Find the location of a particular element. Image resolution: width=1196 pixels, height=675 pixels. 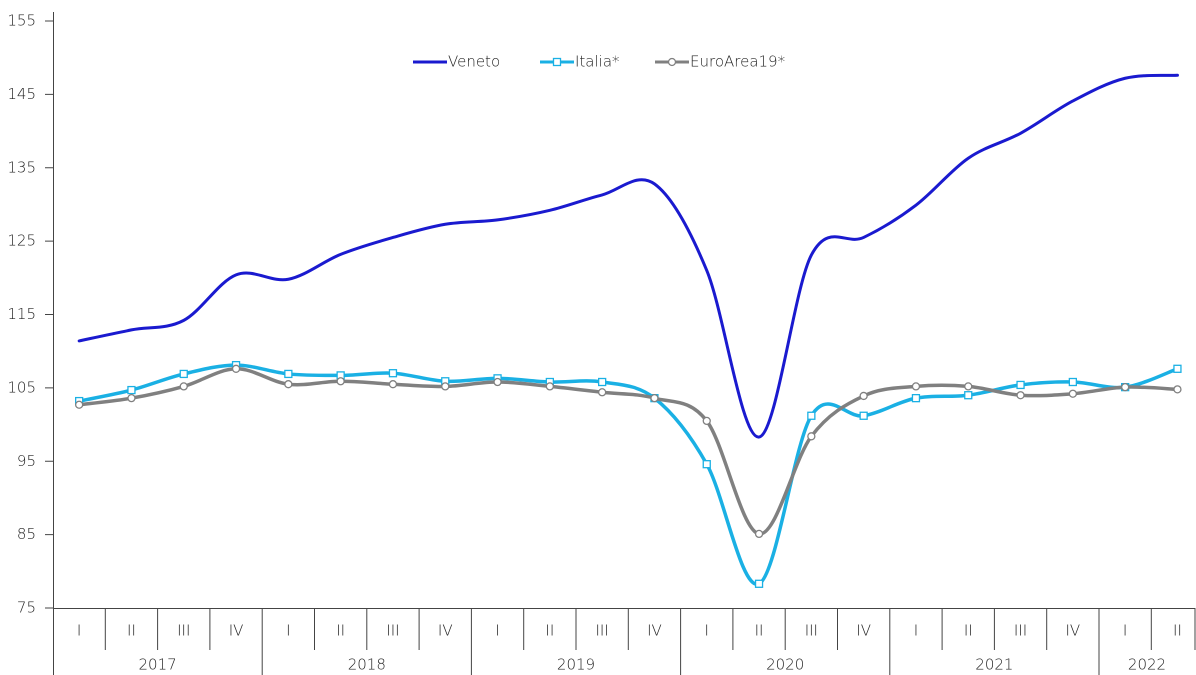

year-label: 2020 is located at coordinates (785, 665).